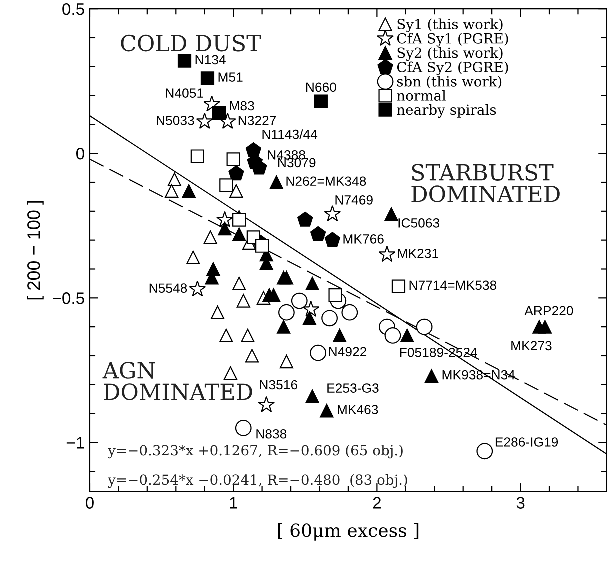  What do you see at coordinates (234, 503) in the screenshot?
I see `x-tick-label: 1` at bounding box center [234, 503].